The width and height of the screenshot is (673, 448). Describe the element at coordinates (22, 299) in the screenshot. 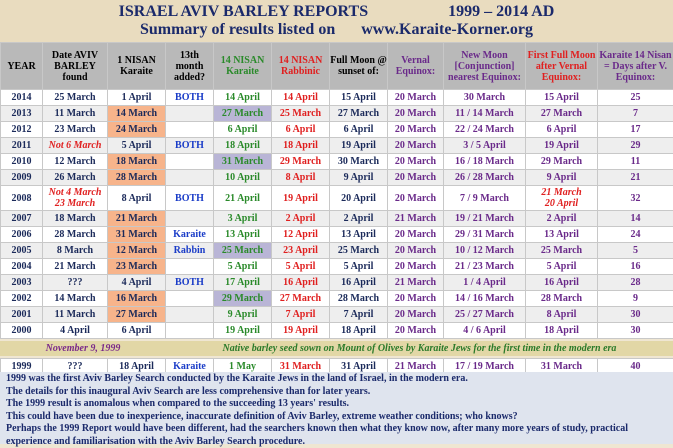

I see `table-cell: 2002` at that location.